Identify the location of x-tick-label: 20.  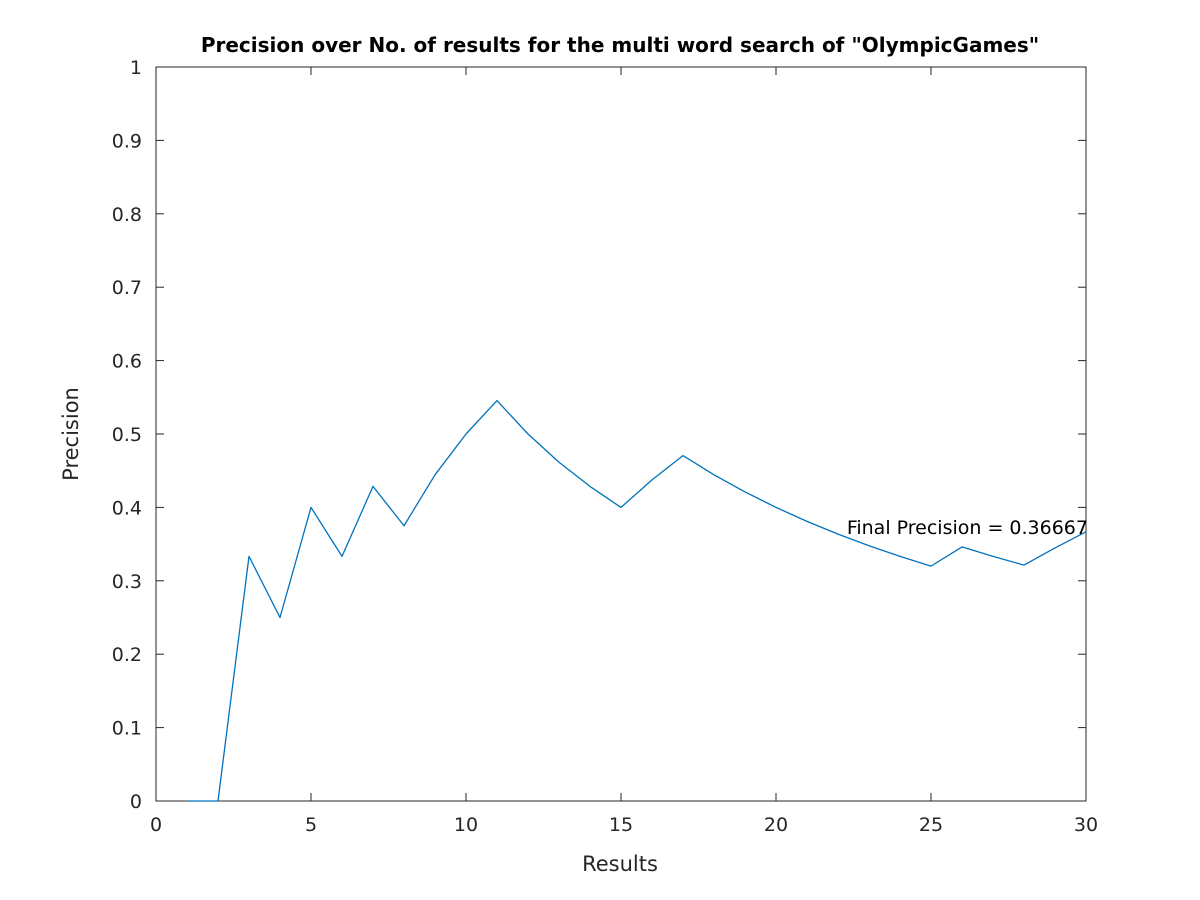
(776, 825).